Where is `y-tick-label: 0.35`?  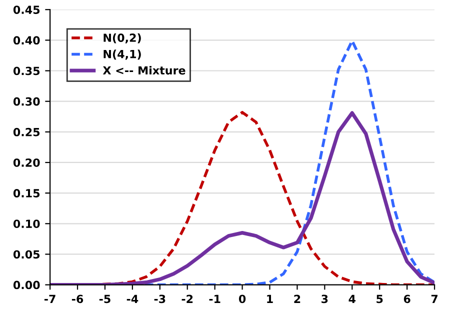
y-tick-label: 0.35 is located at coordinates (26, 71).